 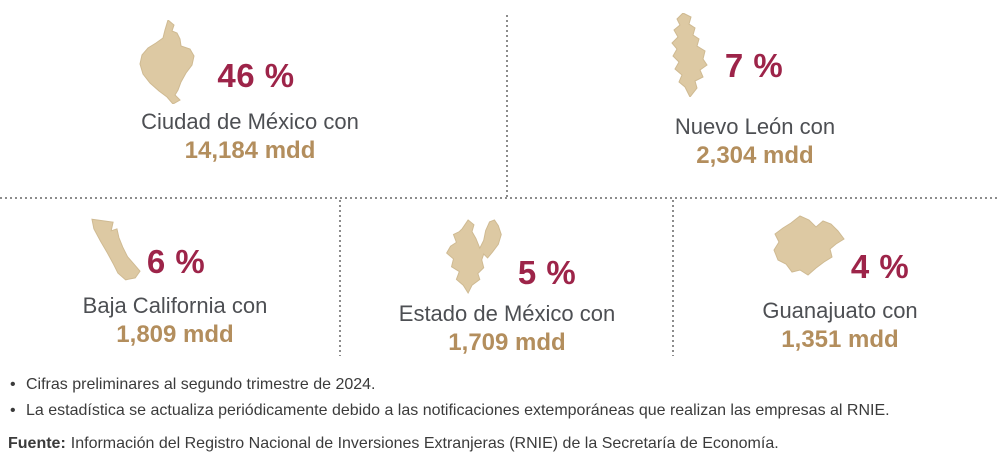 What do you see at coordinates (256, 75) in the screenshot?
I see `percent-value: 46 %` at bounding box center [256, 75].